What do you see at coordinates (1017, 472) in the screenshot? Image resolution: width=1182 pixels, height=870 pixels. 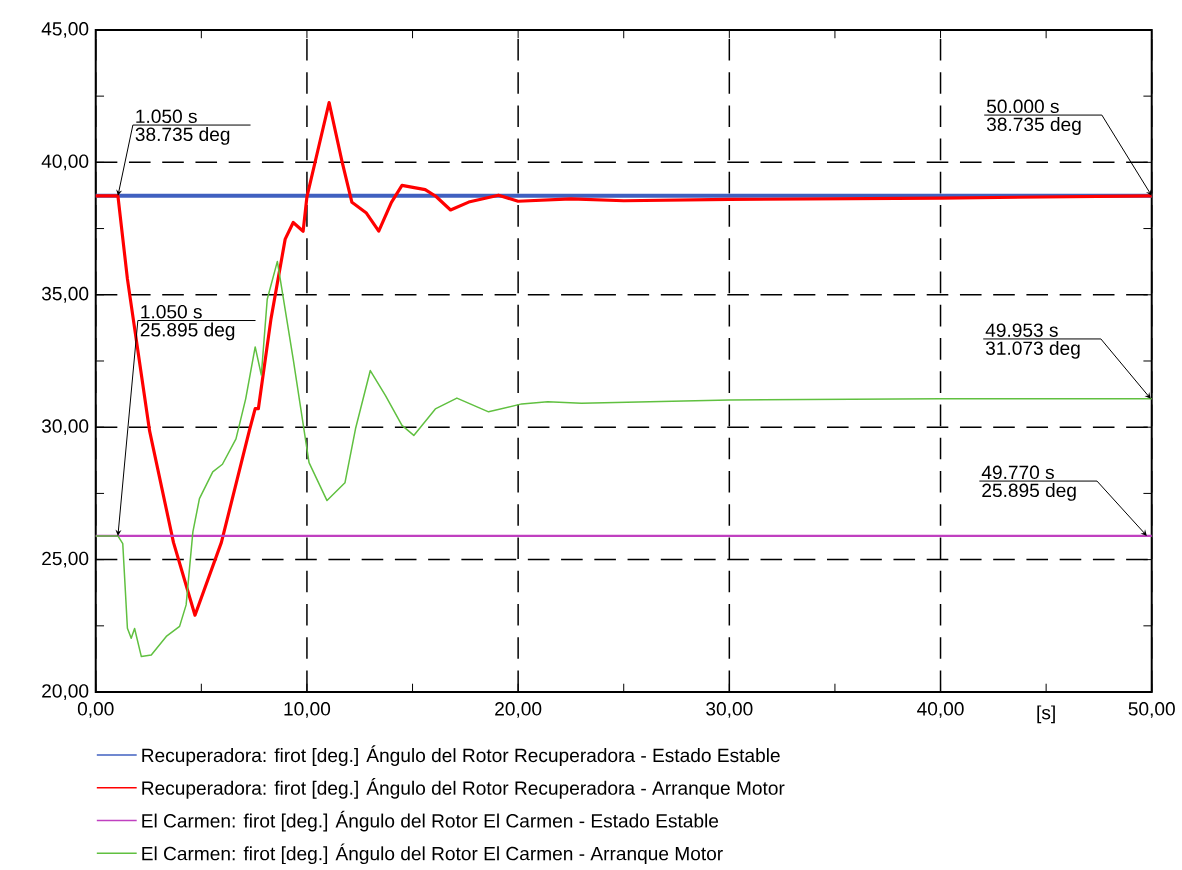 I see `annotation: 49.770 s` at bounding box center [1017, 472].